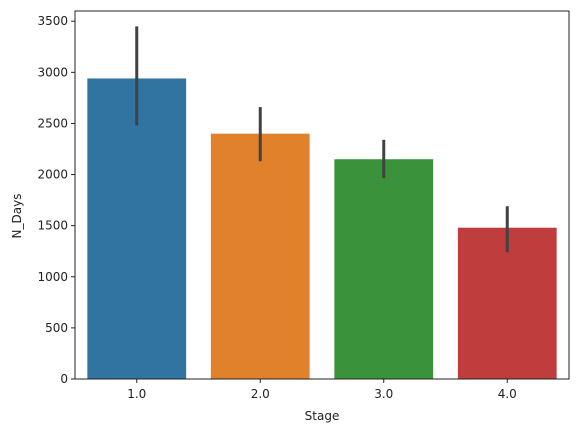  I want to click on x-tick-label: 2.0, so click(260, 394).